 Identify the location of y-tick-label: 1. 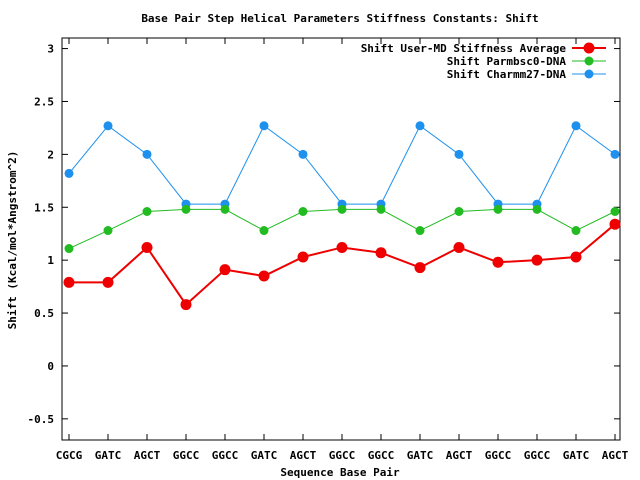
(50, 260).